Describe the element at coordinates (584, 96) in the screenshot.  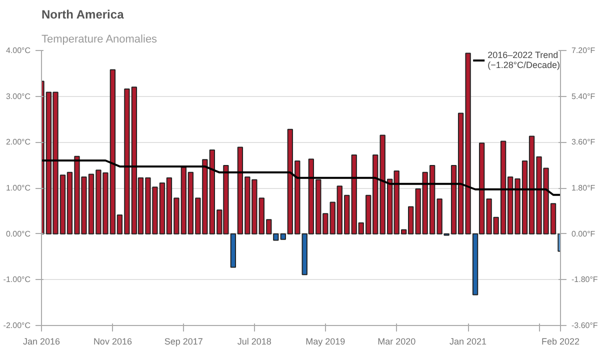
I see `y2-tick-label: 5.40°F` at that location.